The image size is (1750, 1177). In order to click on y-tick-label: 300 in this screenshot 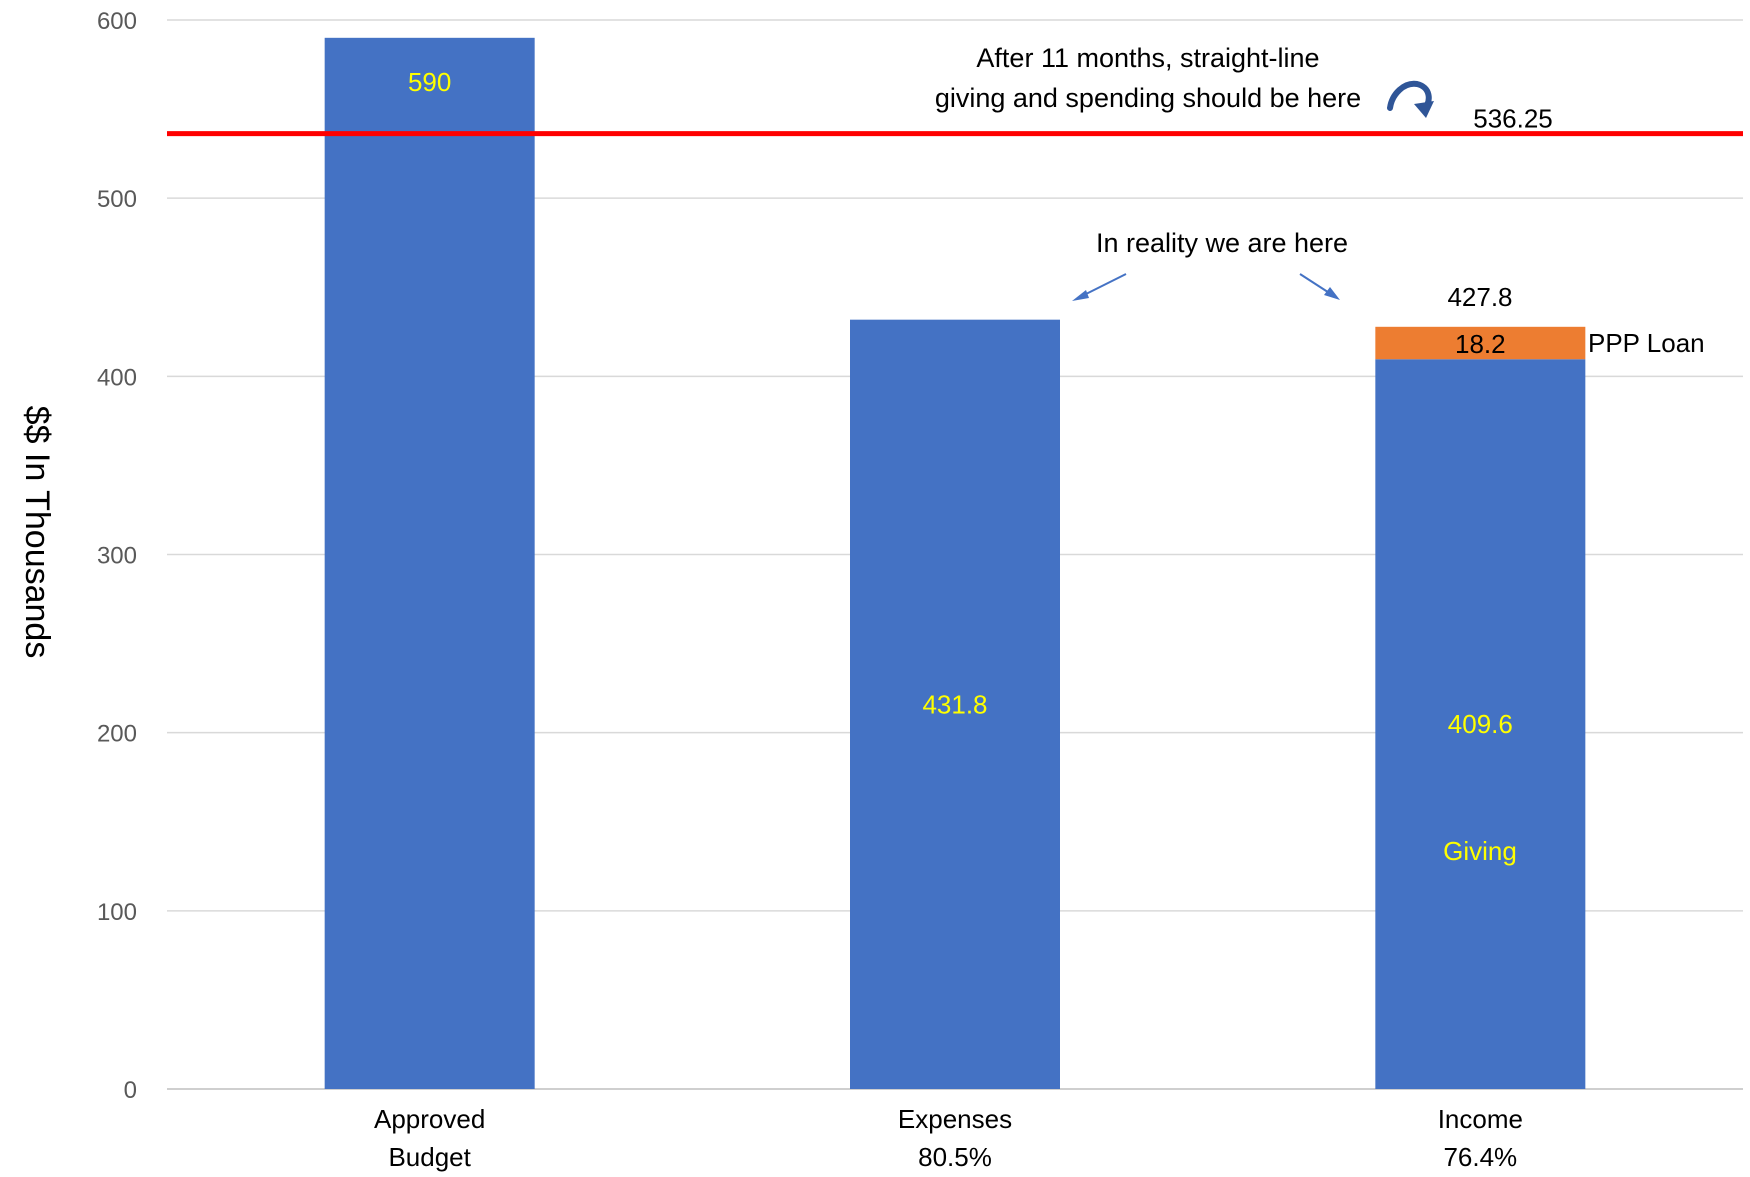, I will do `click(117, 556)`.